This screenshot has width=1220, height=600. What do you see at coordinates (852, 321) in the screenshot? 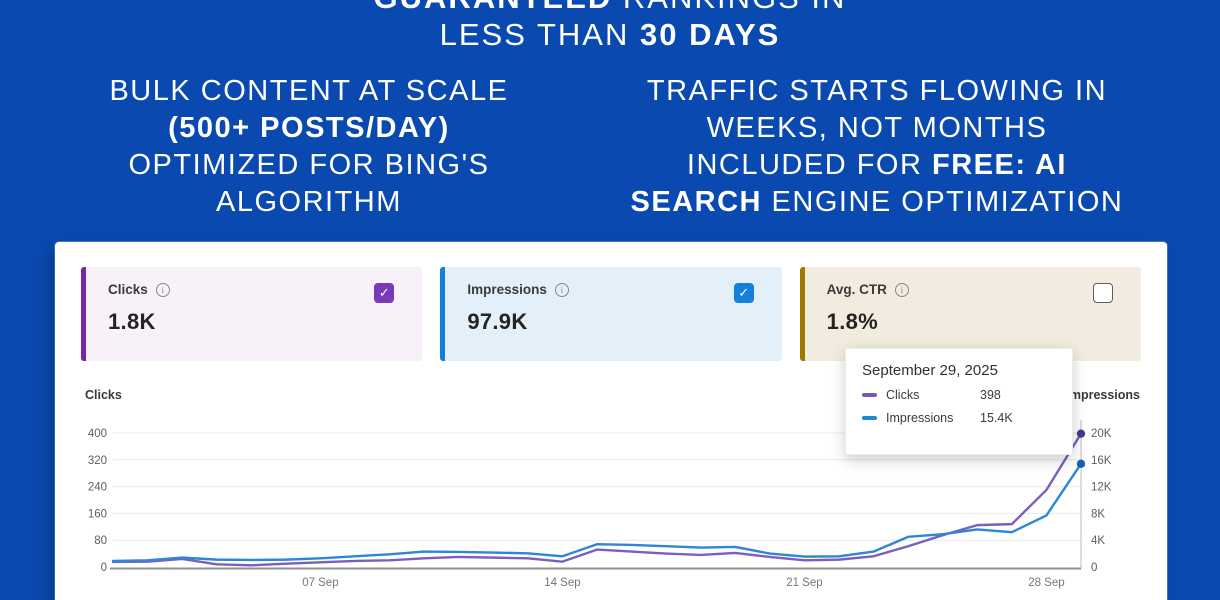
I see `metric-value: 1.8%` at bounding box center [852, 321].